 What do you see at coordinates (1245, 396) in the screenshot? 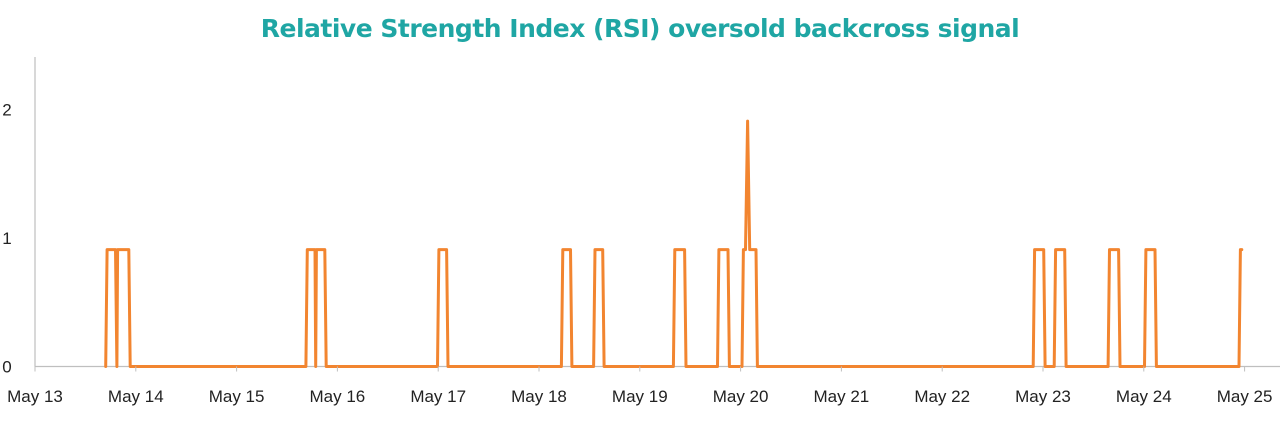
I see `x-tick-label: May 25` at bounding box center [1245, 396].